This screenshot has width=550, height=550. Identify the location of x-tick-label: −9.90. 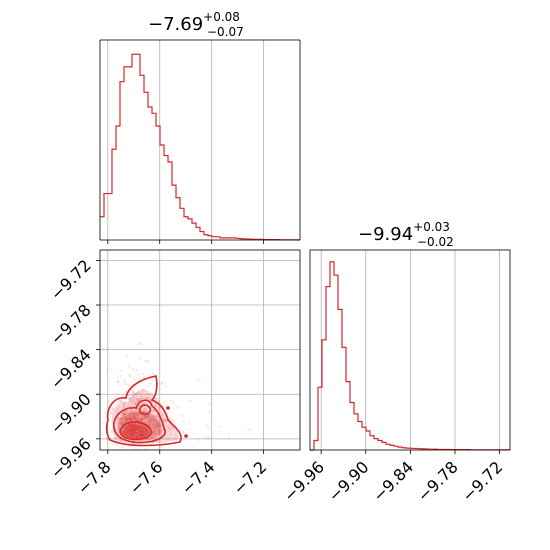
(348, 481).